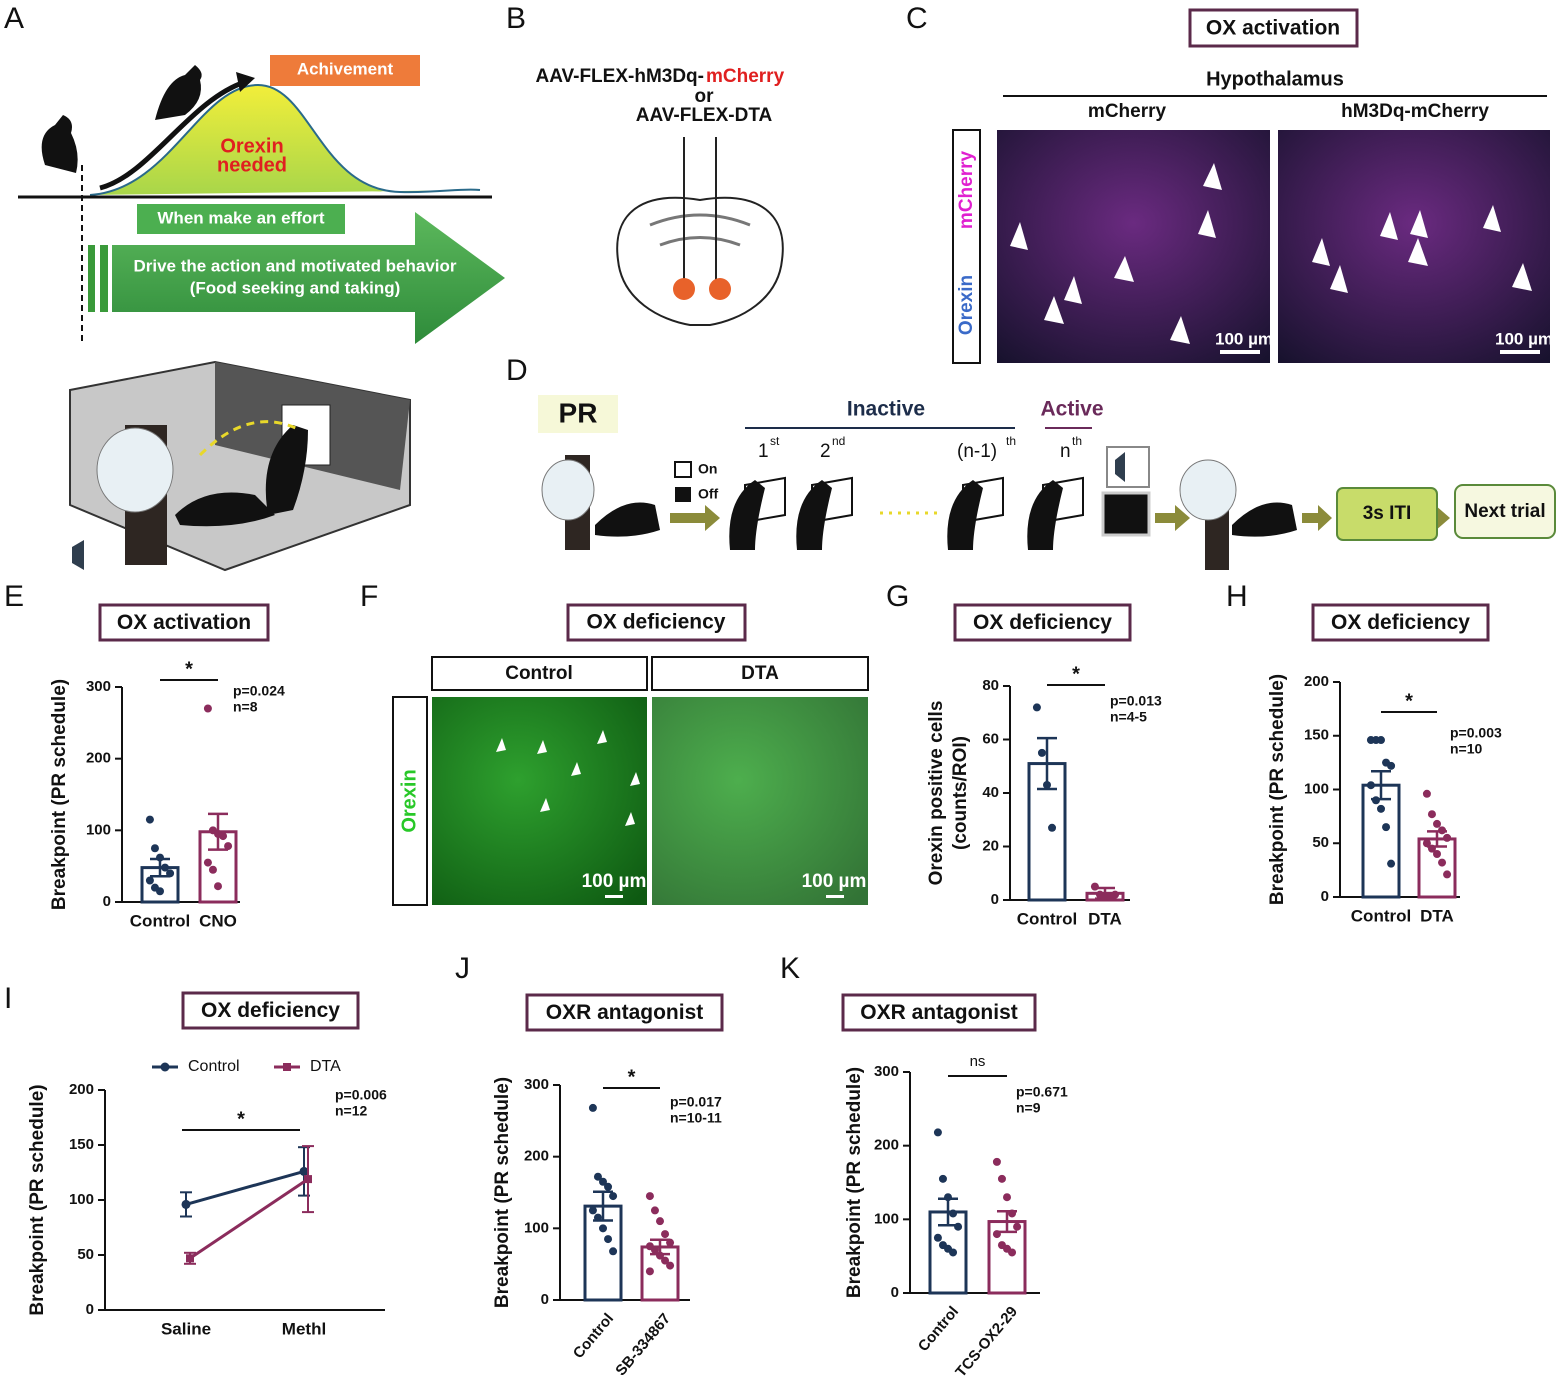  Describe the element at coordinates (218, 920) in the screenshot. I see `x-tick-label: CNO` at that location.